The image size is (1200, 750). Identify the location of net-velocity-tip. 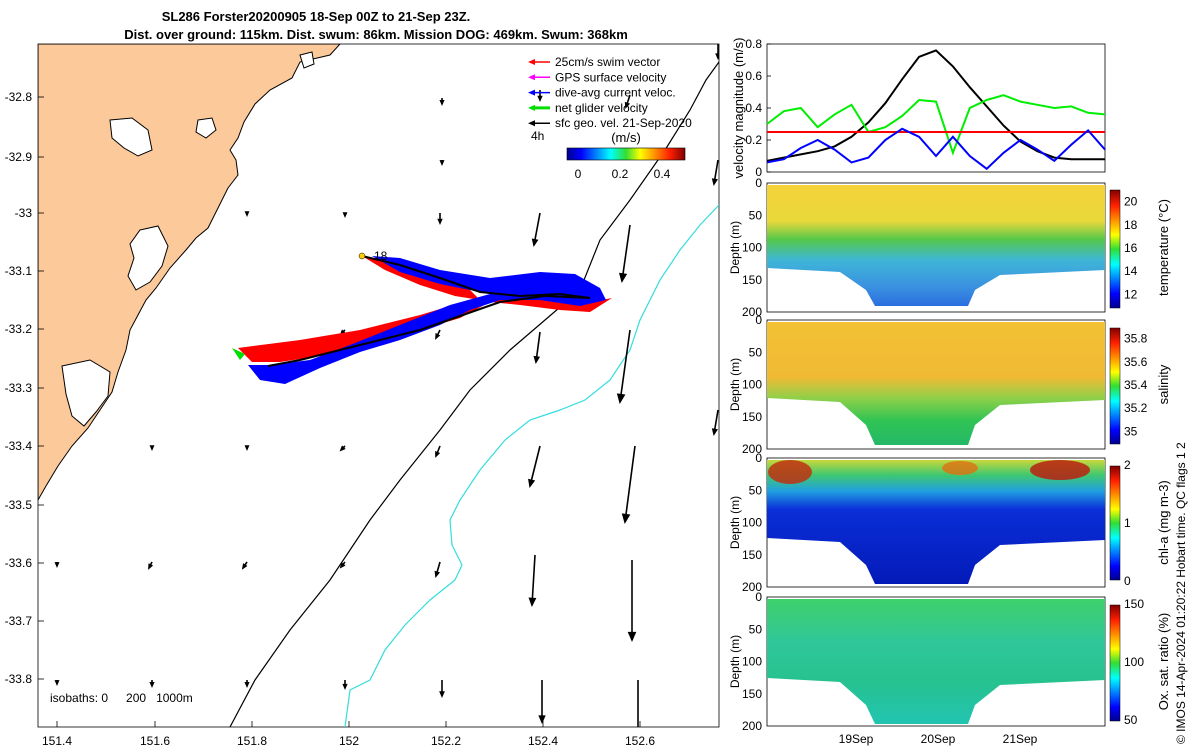
(238, 354).